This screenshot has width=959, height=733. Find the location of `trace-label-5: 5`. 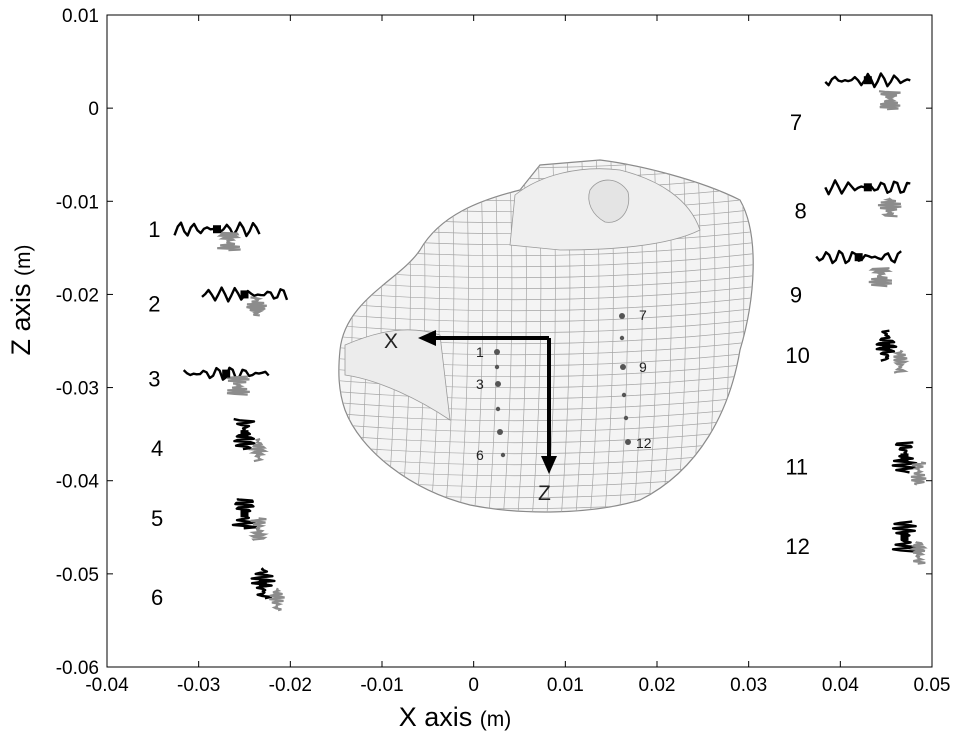

trace-label-5: 5 is located at coordinates (157, 518).